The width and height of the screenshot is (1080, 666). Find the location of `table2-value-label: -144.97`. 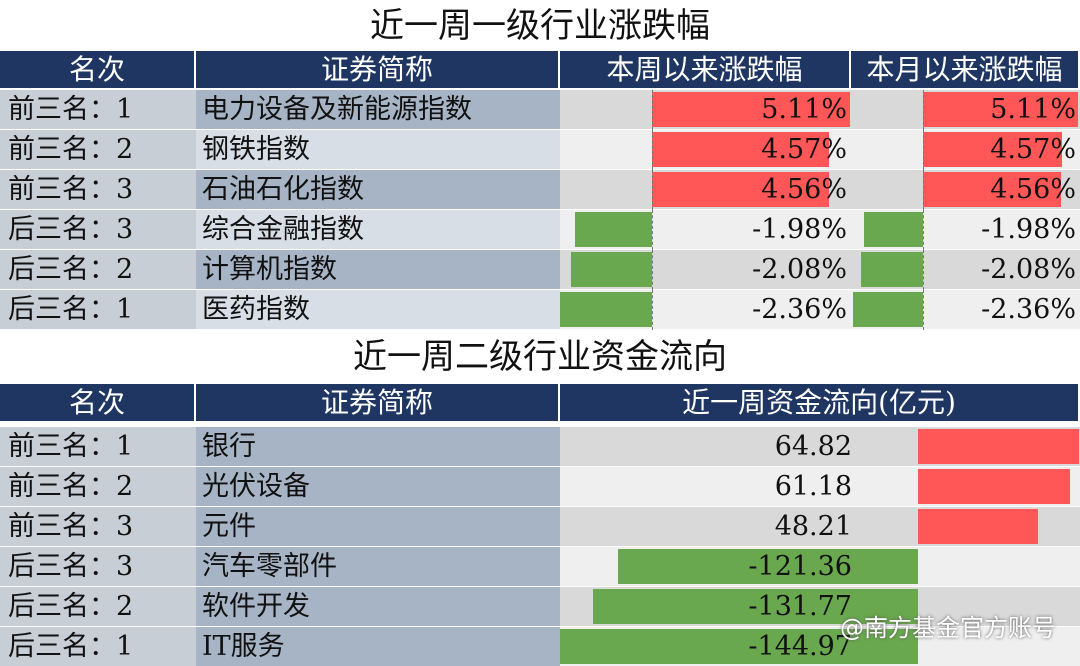

table2-value-label: -144.97 is located at coordinates (800, 646).